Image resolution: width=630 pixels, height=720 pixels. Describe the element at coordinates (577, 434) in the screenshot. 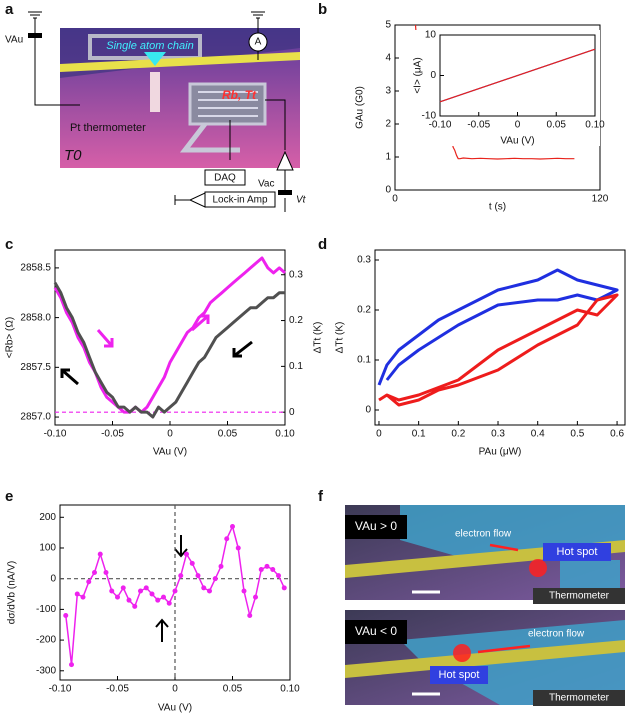

I see `x-tick-label: 0.5` at that location.